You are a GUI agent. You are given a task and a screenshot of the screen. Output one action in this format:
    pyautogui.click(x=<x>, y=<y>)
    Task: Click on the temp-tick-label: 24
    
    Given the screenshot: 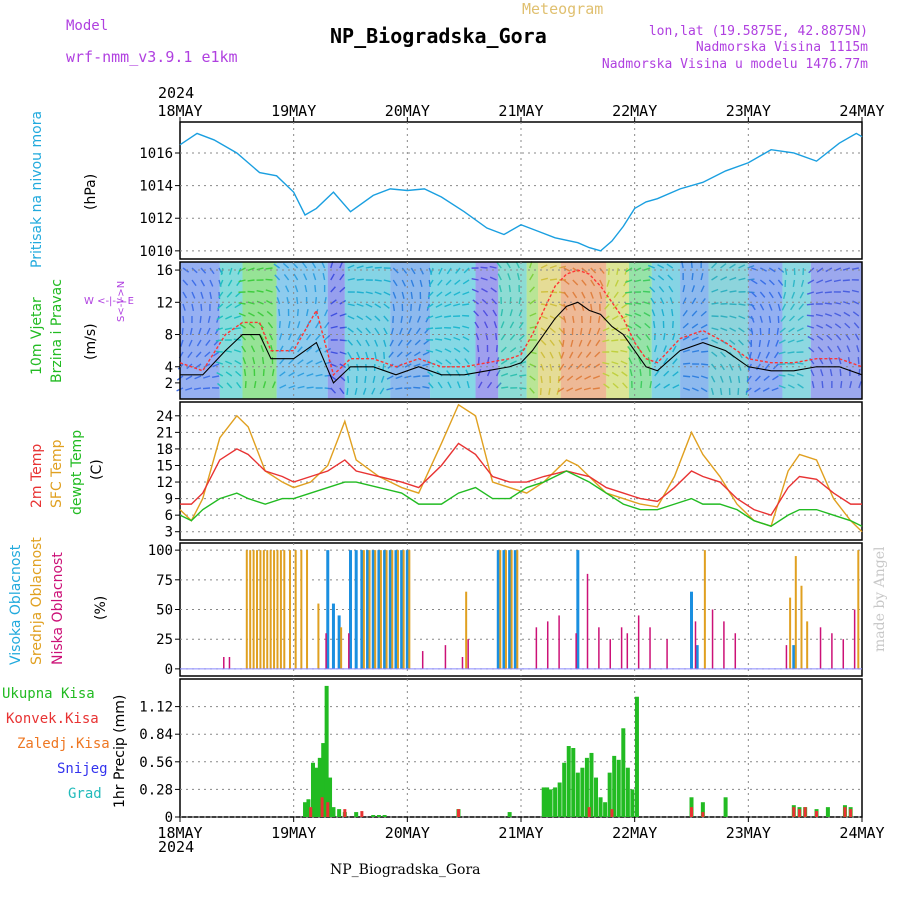 What is the action you would take?
    pyautogui.click(x=164, y=417)
    